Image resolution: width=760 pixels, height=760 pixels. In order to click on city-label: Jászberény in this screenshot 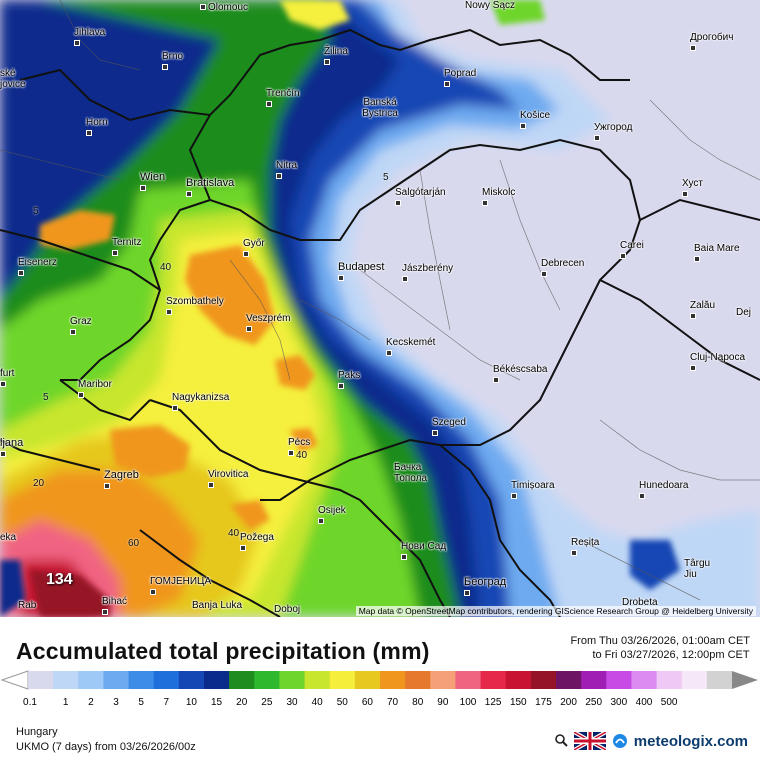, I will do `click(427, 274)`.